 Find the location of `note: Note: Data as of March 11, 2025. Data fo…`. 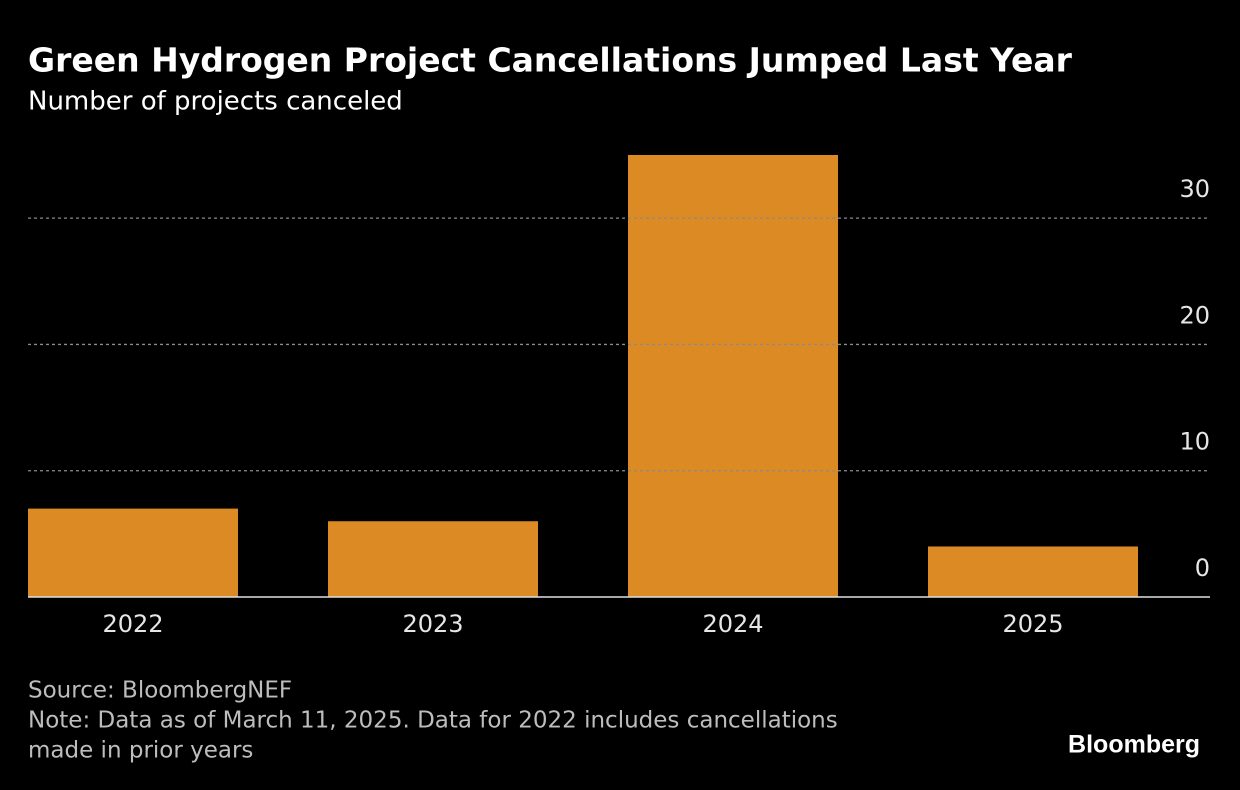

note: Note: Data as of March 11, 2025. Data fo… is located at coordinates (433, 721).